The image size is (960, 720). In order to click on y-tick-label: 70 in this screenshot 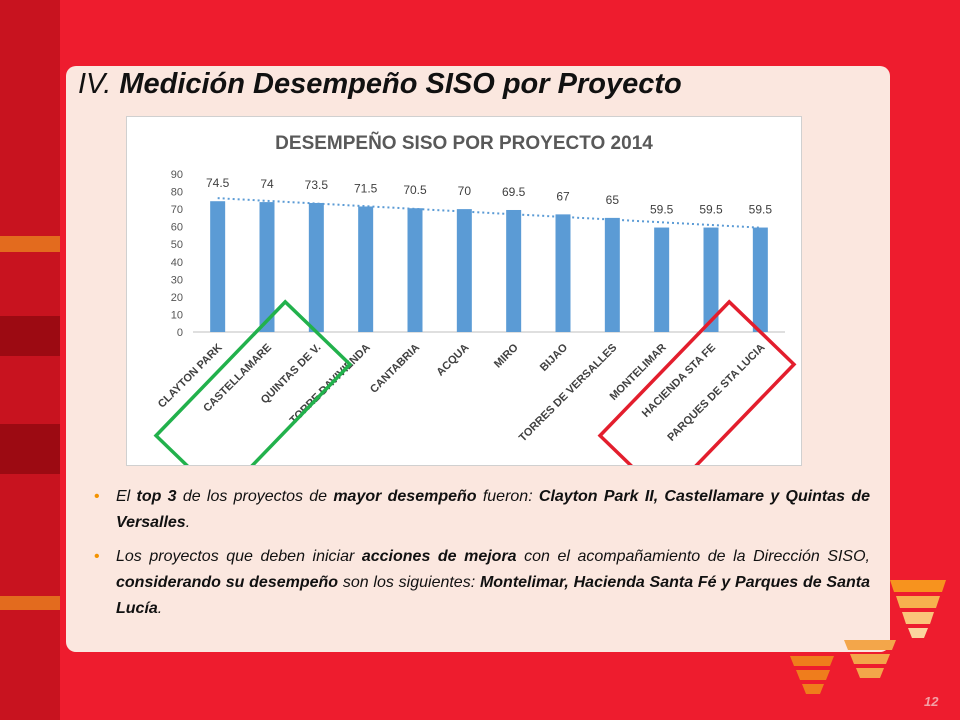, I will do `click(177, 210)`.